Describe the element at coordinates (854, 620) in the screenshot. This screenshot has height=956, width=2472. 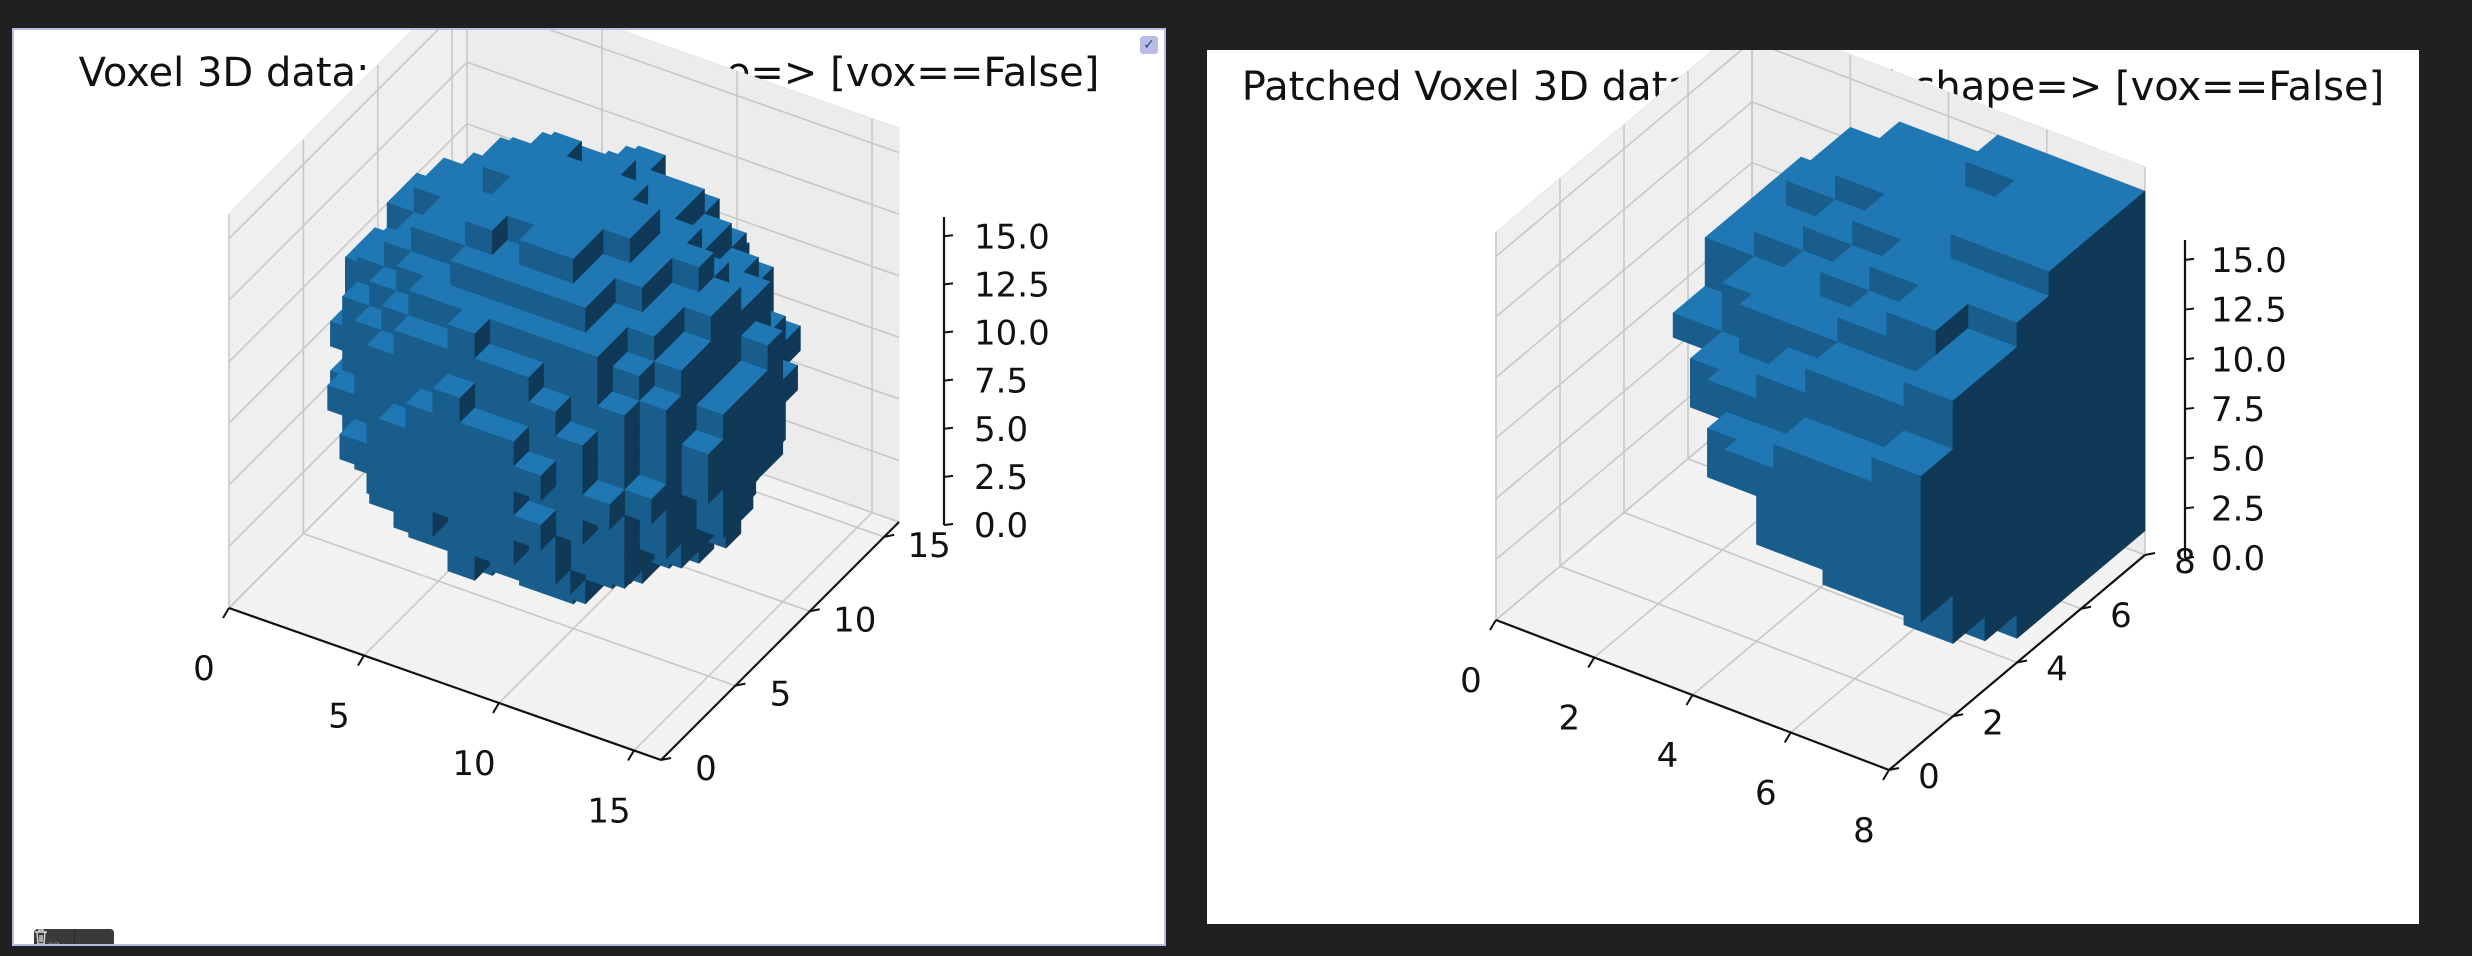
I see `y-tick-label: 10` at that location.